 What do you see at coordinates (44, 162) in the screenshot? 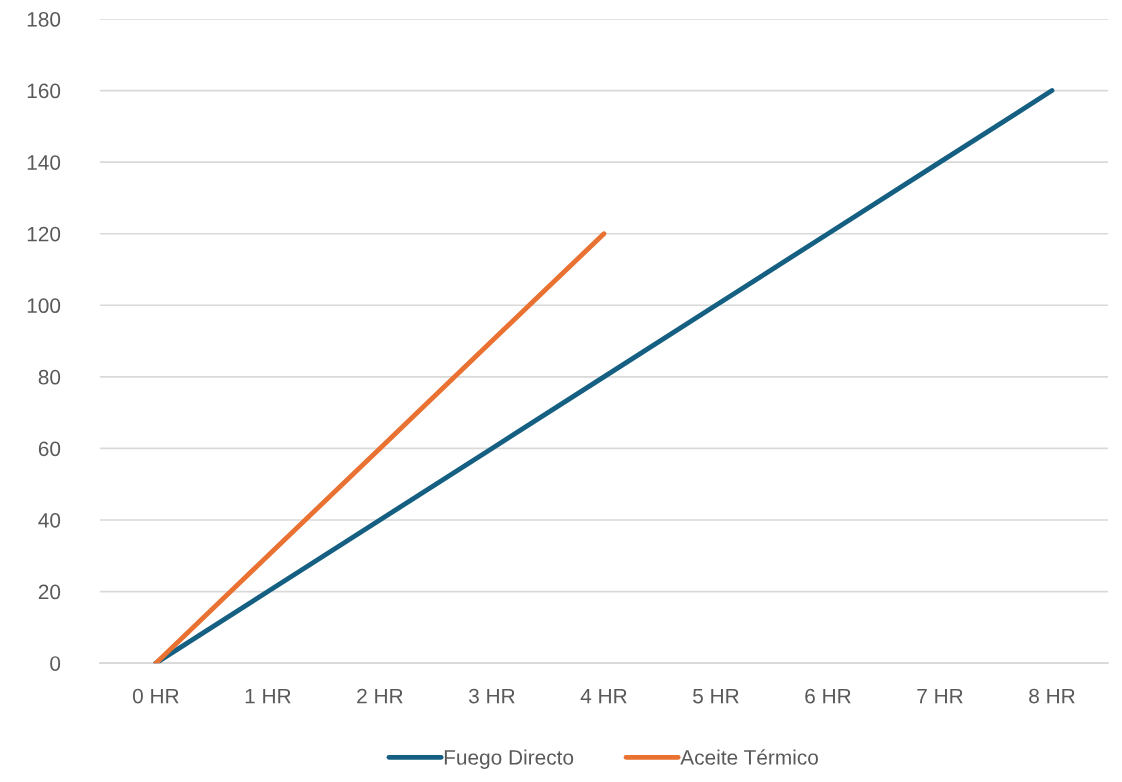
I see `y-tick-label: 140` at bounding box center [44, 162].